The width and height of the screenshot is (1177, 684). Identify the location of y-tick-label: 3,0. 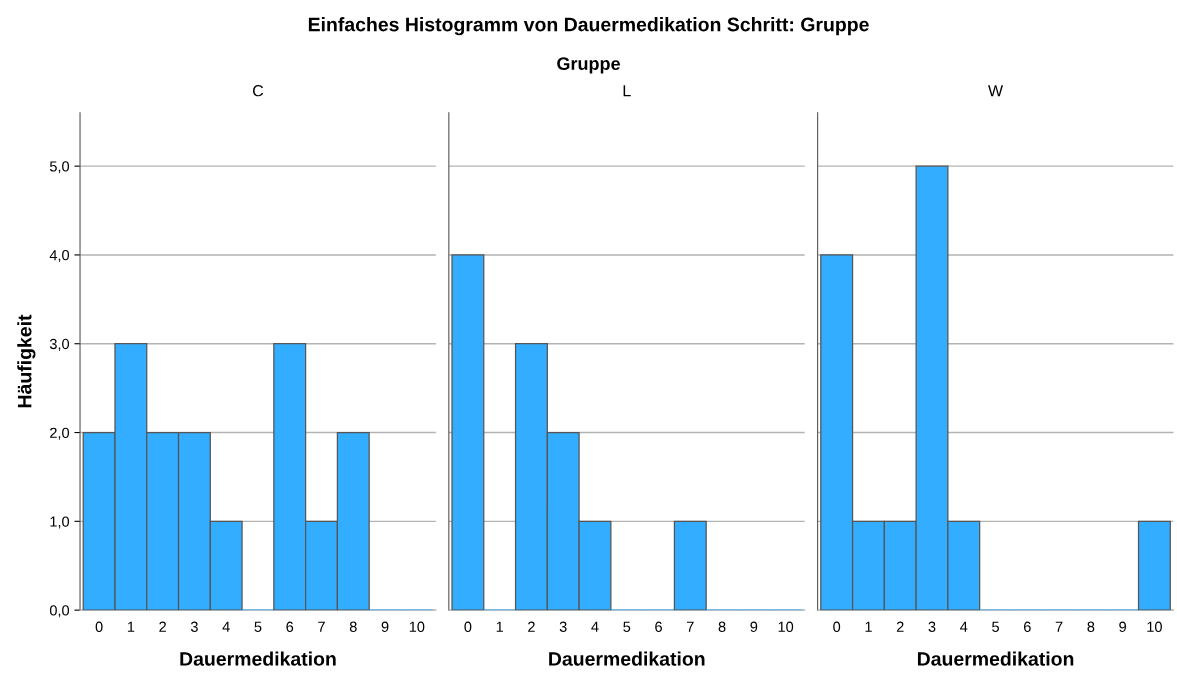
(59, 344).